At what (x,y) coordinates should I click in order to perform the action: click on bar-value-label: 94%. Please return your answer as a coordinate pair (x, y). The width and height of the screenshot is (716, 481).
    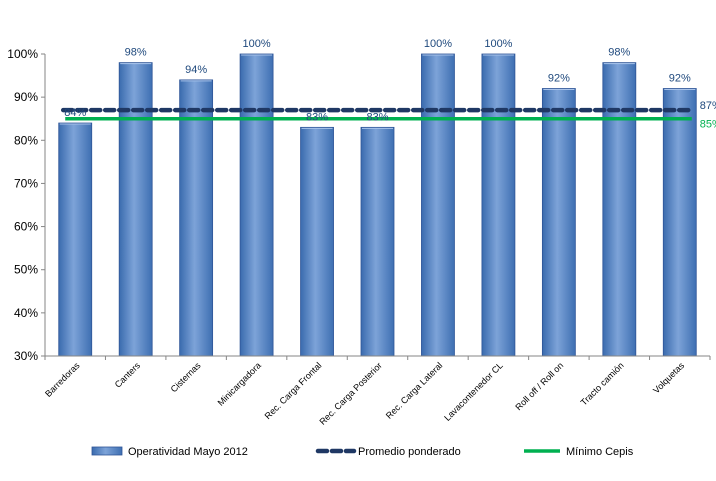
    Looking at the image, I should click on (196, 70).